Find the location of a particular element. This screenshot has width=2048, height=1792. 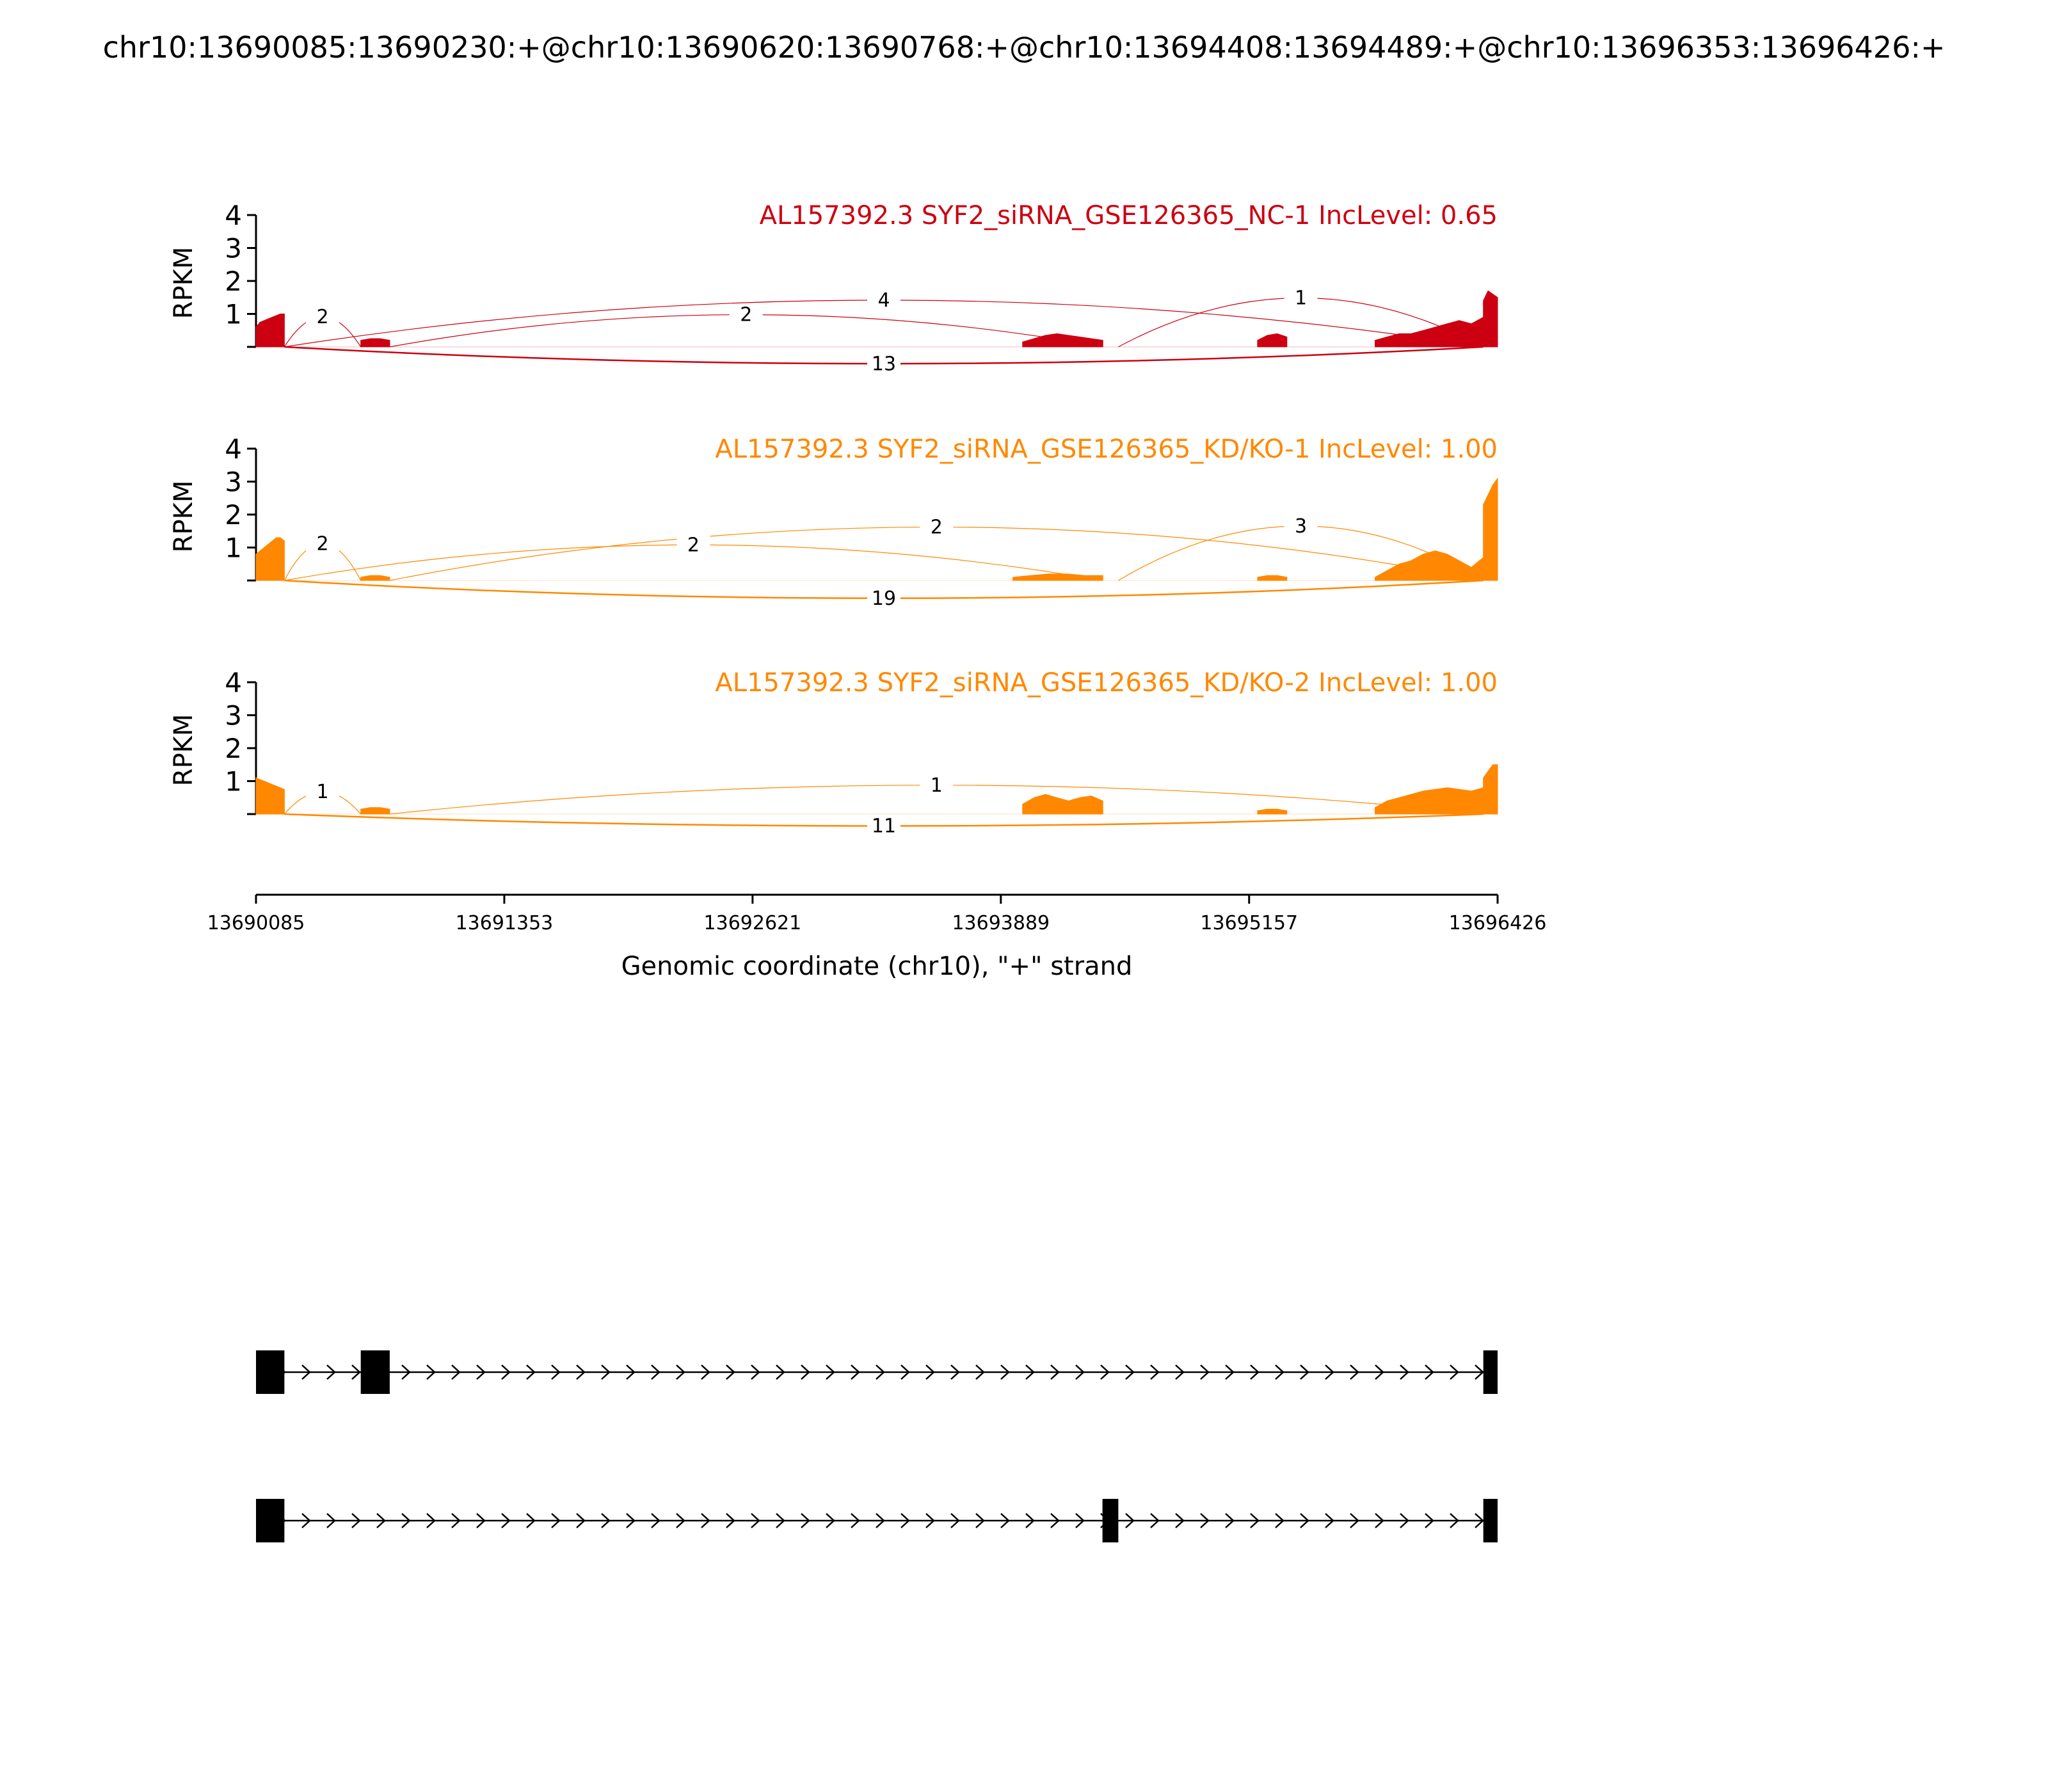

junction-count-label: 13 is located at coordinates (884, 364).